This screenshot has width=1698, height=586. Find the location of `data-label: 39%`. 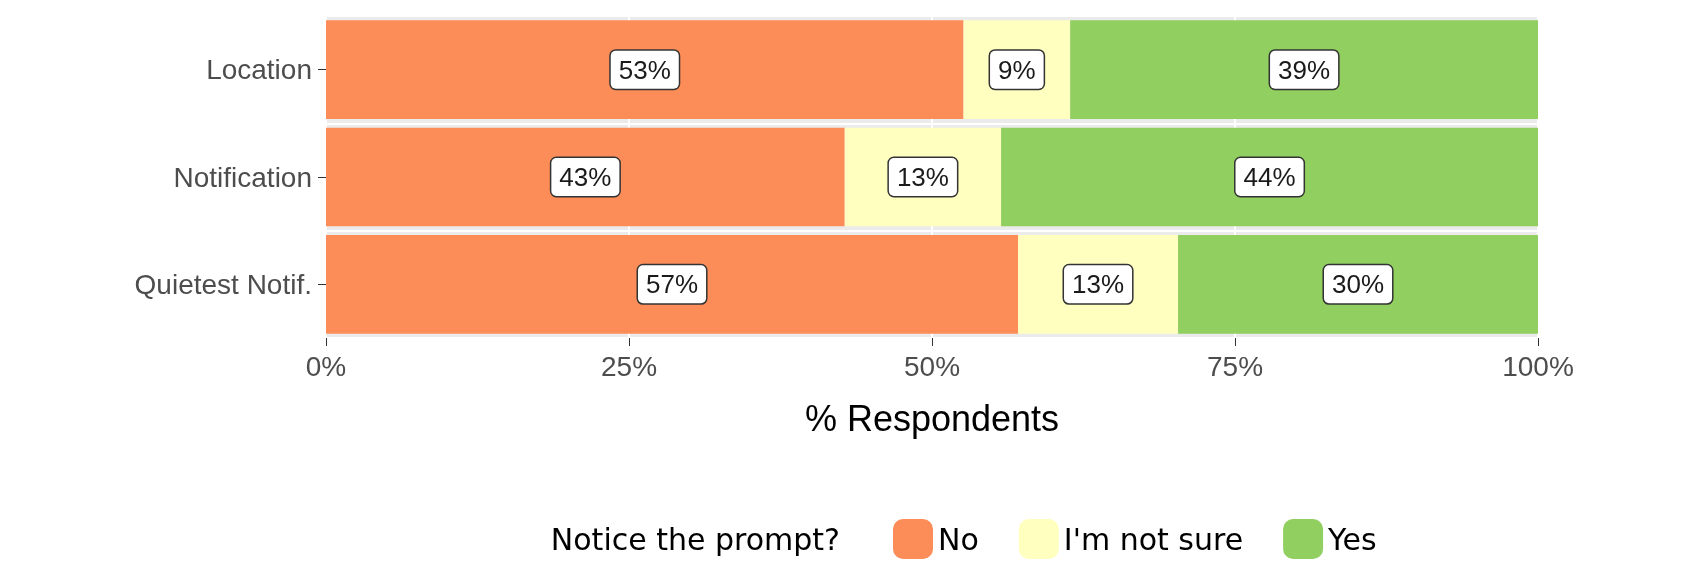

data-label: 39% is located at coordinates (1304, 69).